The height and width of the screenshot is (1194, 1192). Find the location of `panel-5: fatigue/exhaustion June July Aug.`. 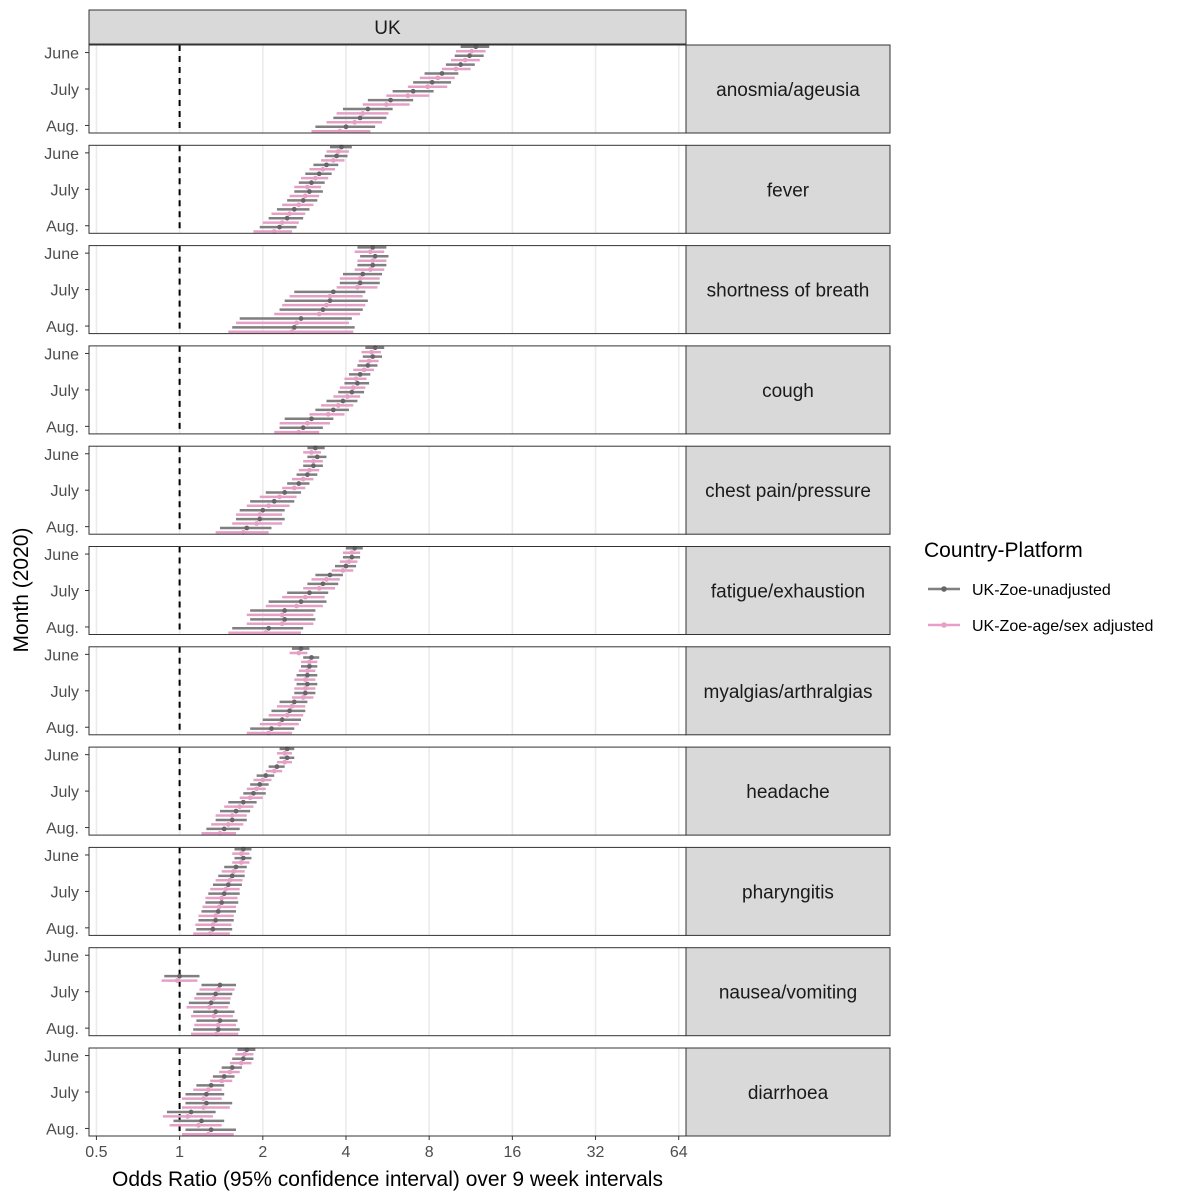

panel-5: fatigue/exhaustion June July Aug. is located at coordinates (467, 591).